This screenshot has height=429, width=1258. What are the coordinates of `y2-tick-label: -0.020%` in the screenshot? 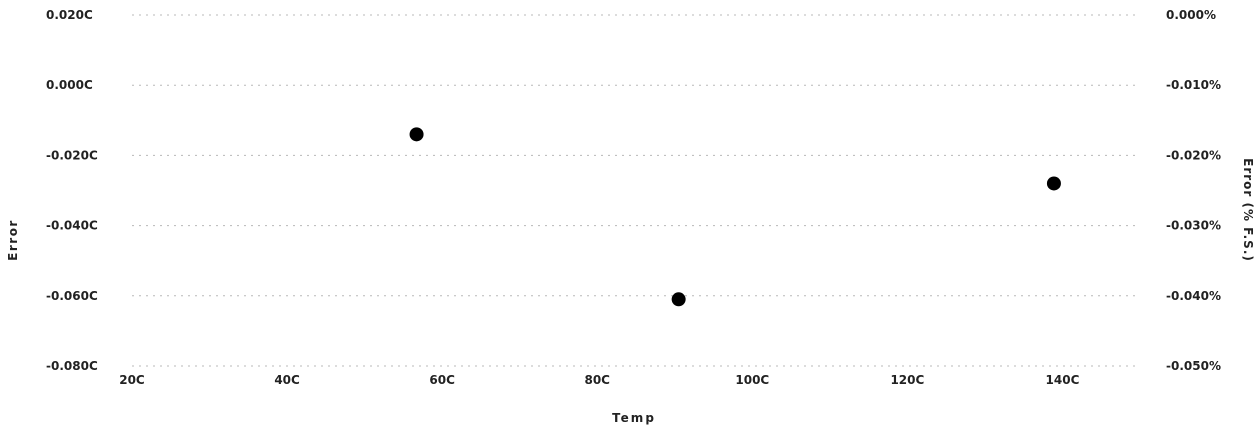 It's located at (1193, 155).